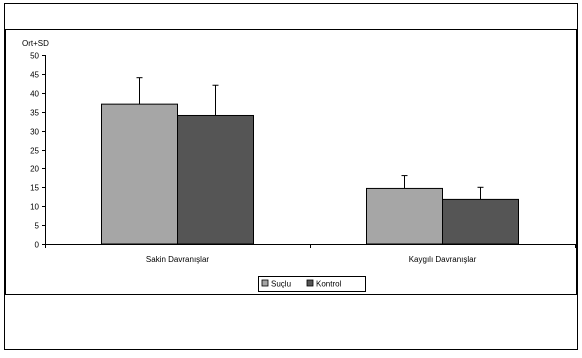 This screenshot has height=358, width=582. Describe the element at coordinates (177, 259) in the screenshot. I see `x-tick-label: Sakin Davranışlar` at that location.